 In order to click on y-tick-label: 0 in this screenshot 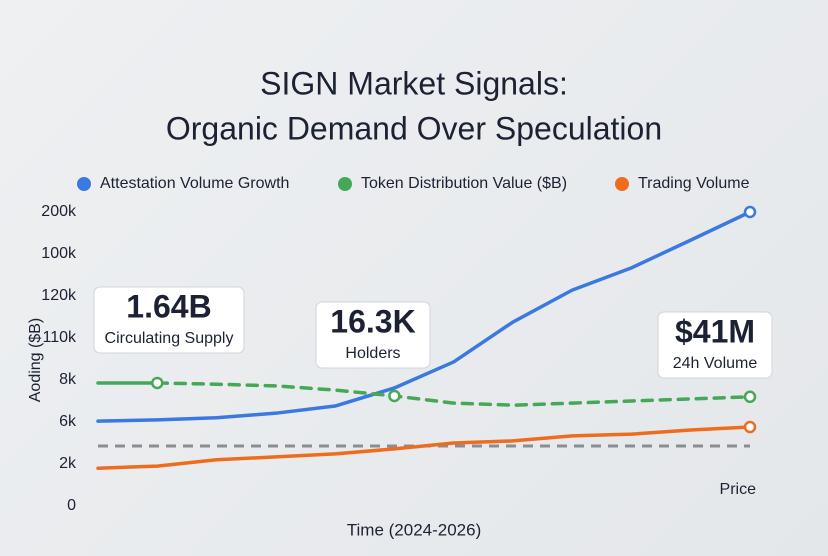, I will do `click(71, 505)`.